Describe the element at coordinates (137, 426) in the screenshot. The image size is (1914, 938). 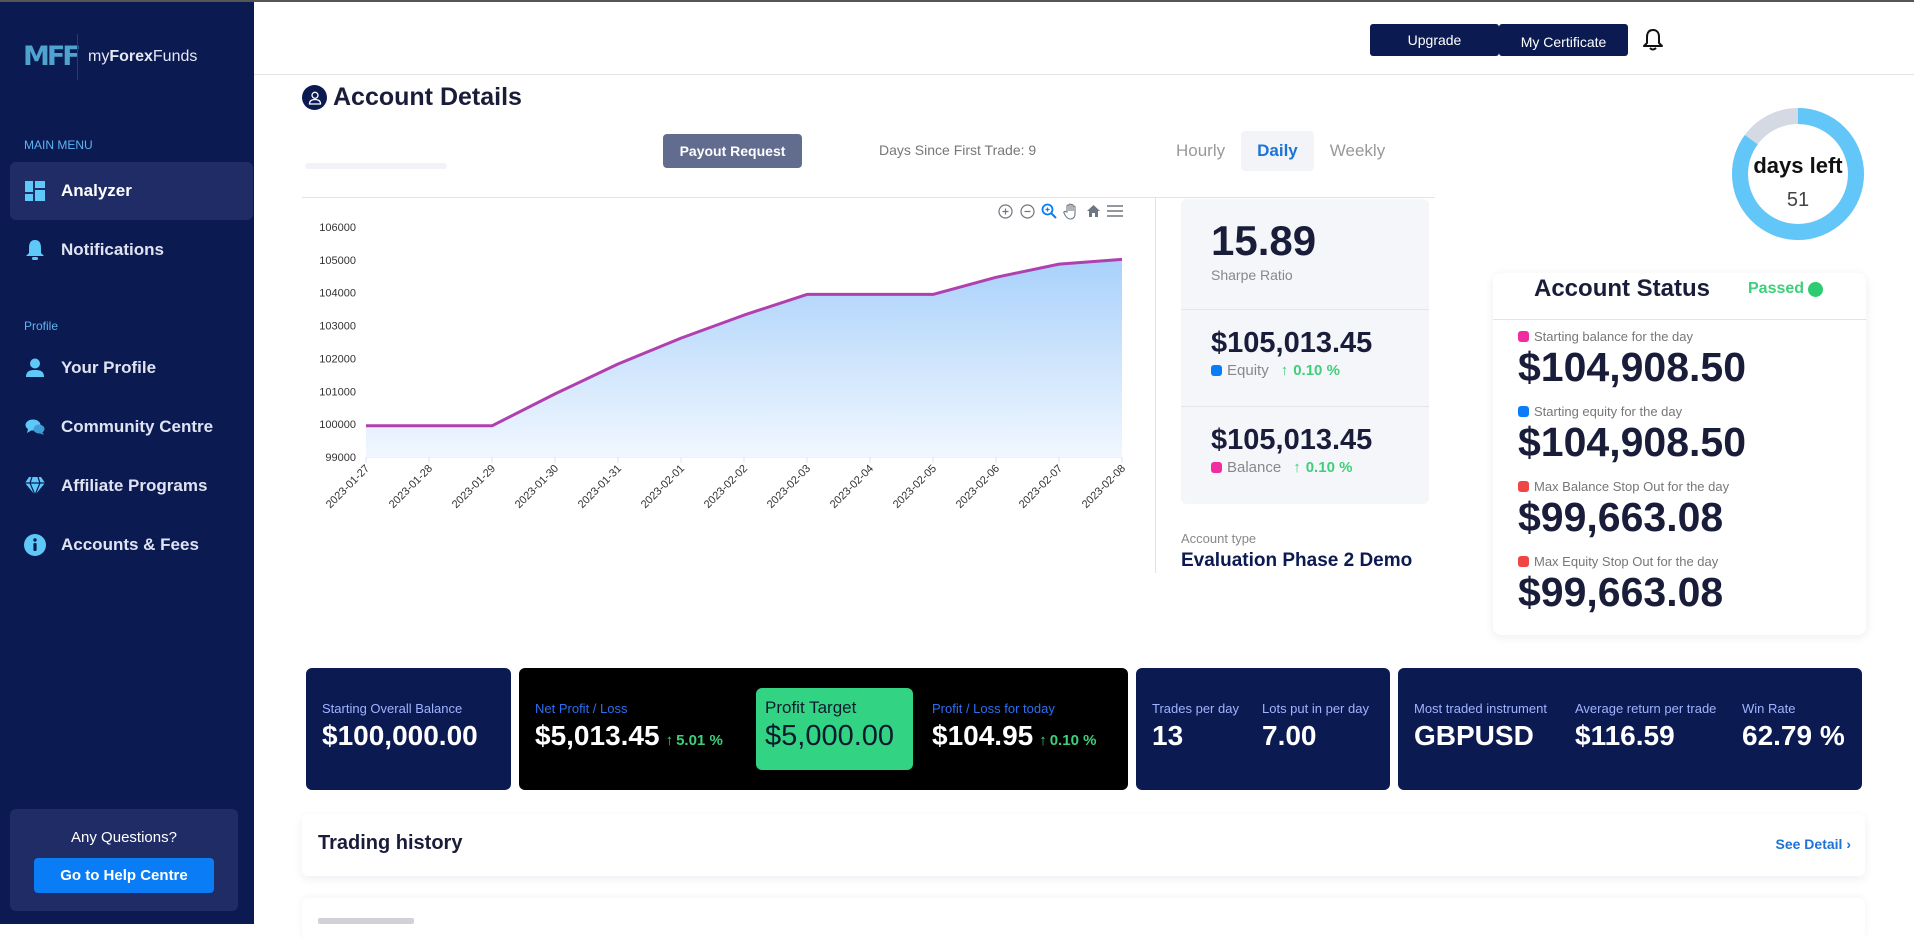
I see `sidebar-item-label: Community Centre` at that location.